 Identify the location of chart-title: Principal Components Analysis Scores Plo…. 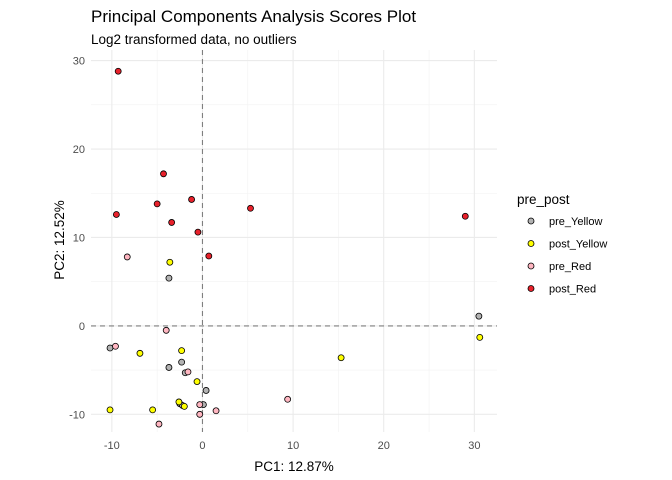
(253, 16).